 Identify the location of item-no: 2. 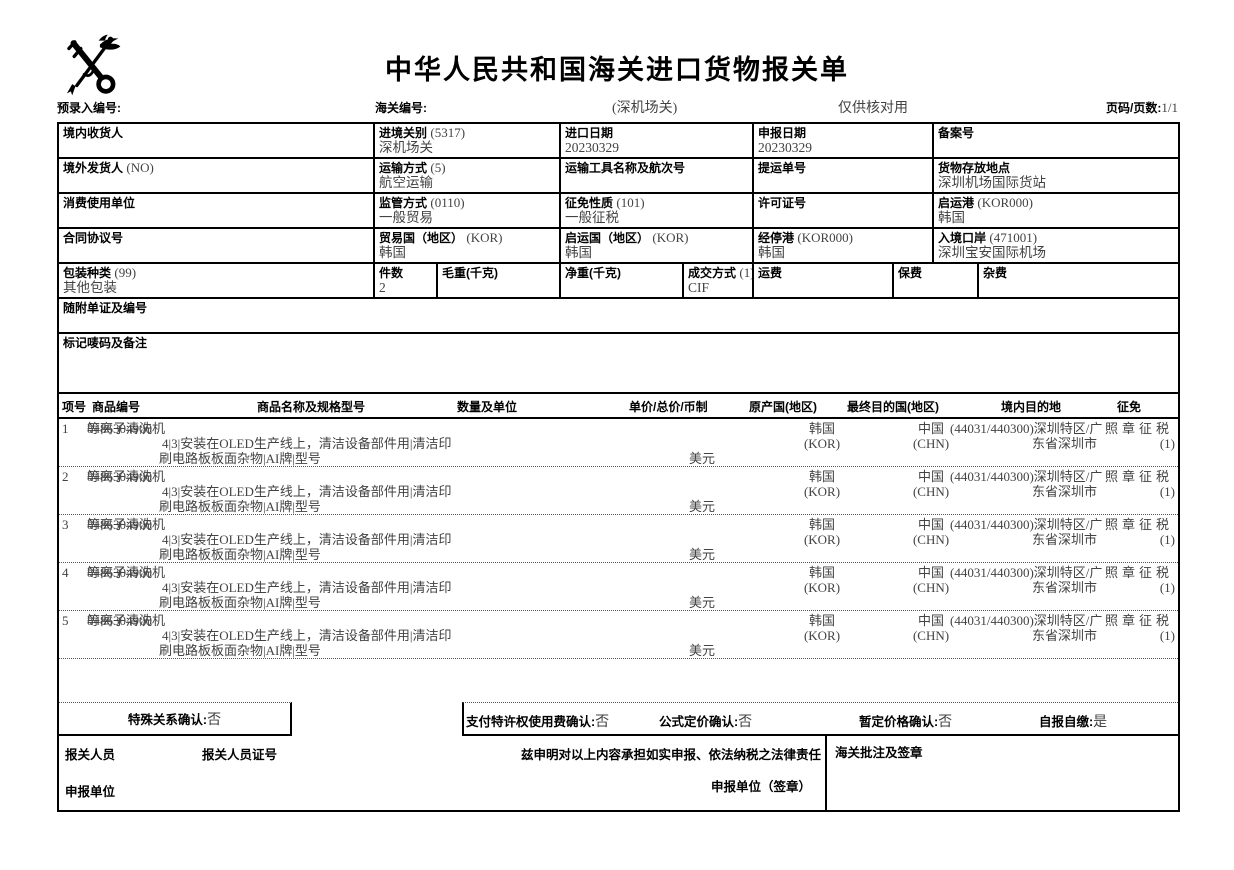
(65, 476).